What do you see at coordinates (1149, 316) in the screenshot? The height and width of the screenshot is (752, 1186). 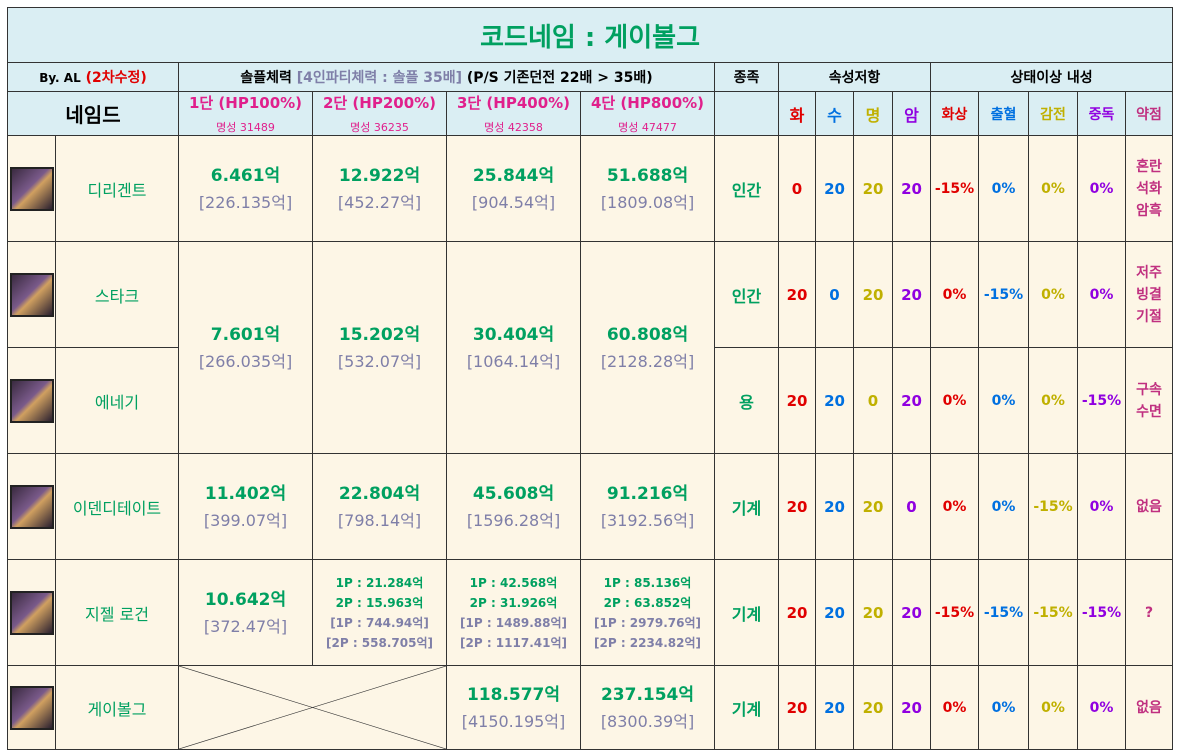 I see `weakness-item: 기절` at bounding box center [1149, 316].